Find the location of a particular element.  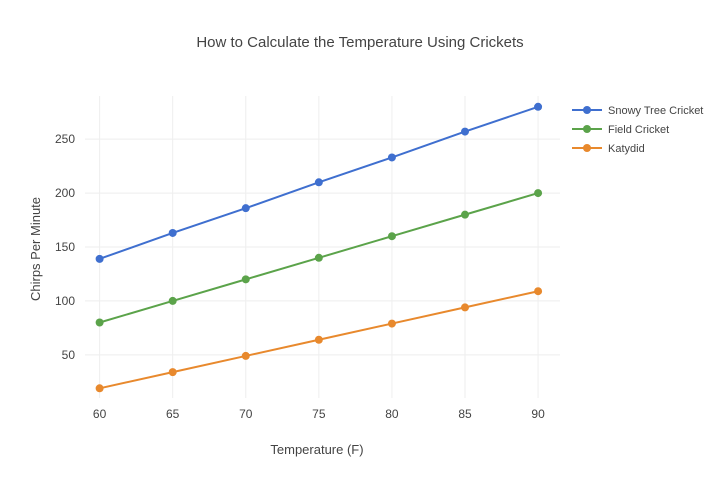

legend-label: Field Cricket is located at coordinates (638, 130).